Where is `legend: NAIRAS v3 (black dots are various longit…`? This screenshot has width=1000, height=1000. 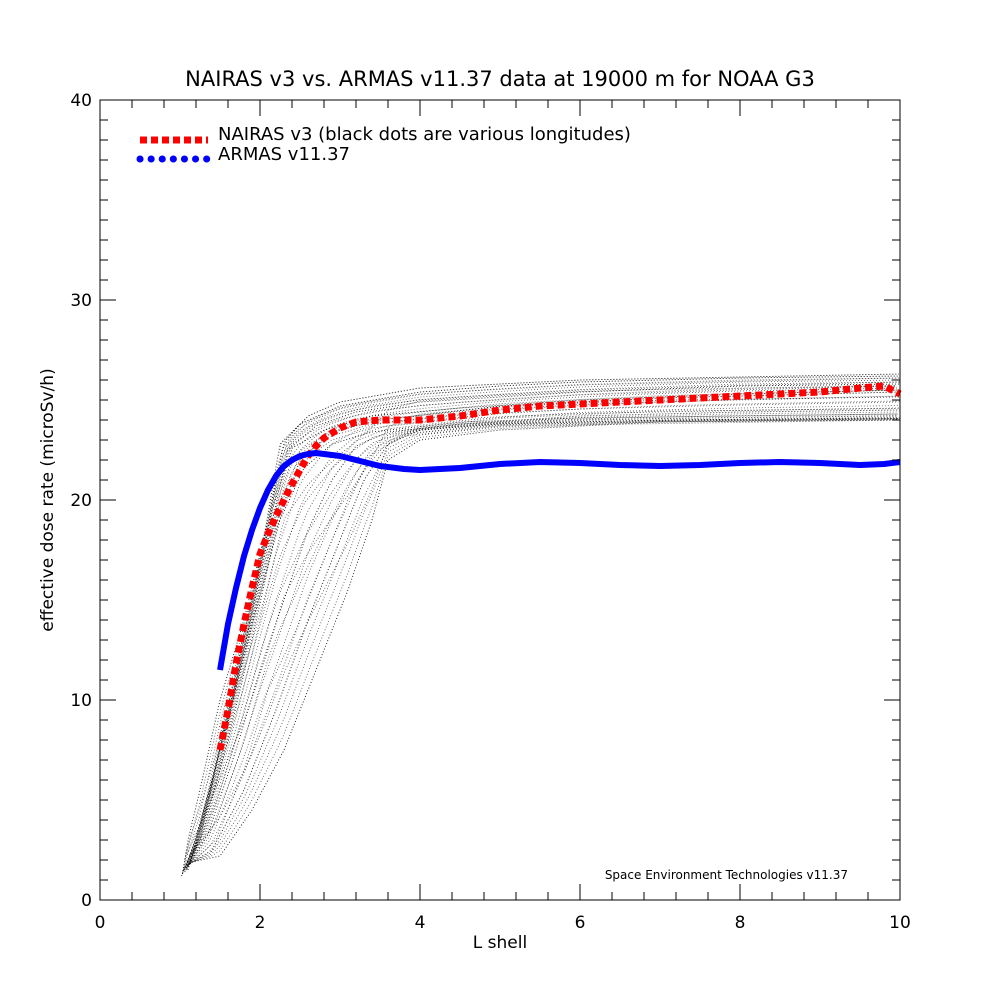
legend: NAIRAS v3 (black dots are various longit… is located at coordinates (383, 144).